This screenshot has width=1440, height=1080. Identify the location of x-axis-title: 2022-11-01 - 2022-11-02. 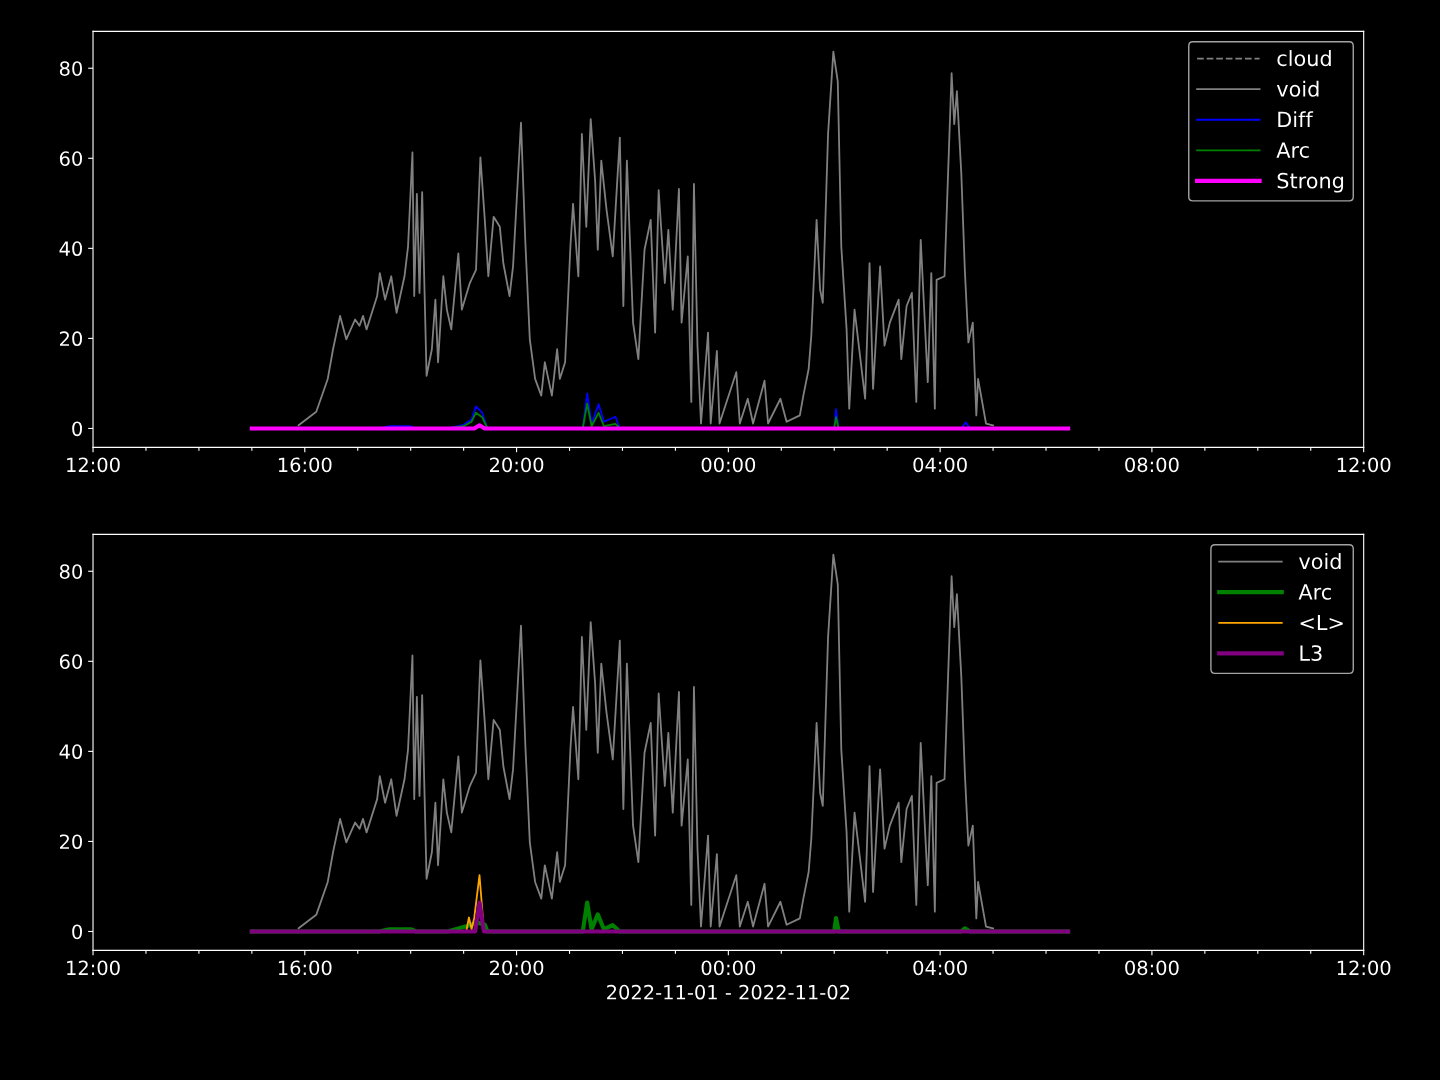
(728, 992).